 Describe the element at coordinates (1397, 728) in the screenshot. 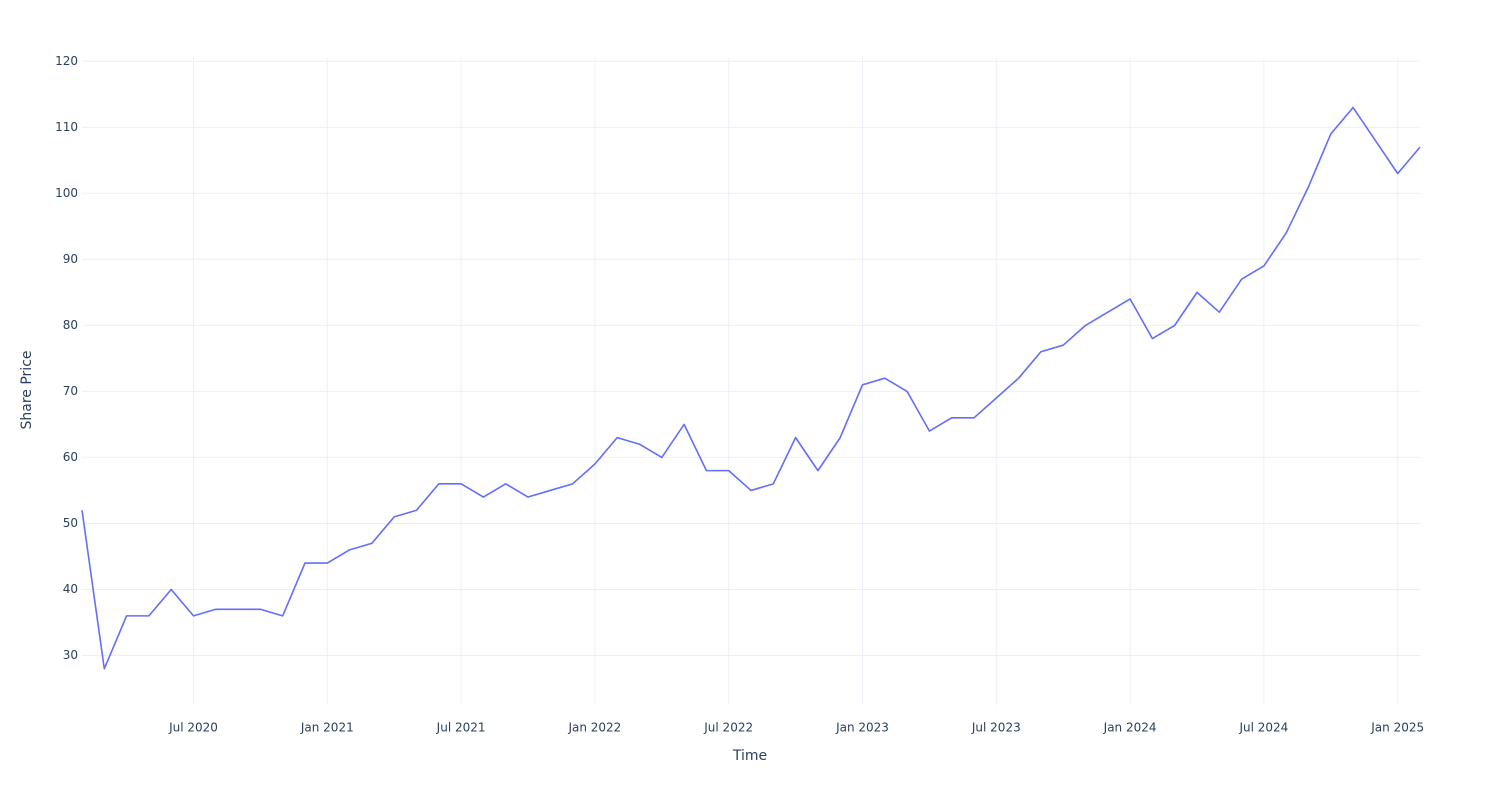

I see `x-tick-label: Jan 2025` at that location.